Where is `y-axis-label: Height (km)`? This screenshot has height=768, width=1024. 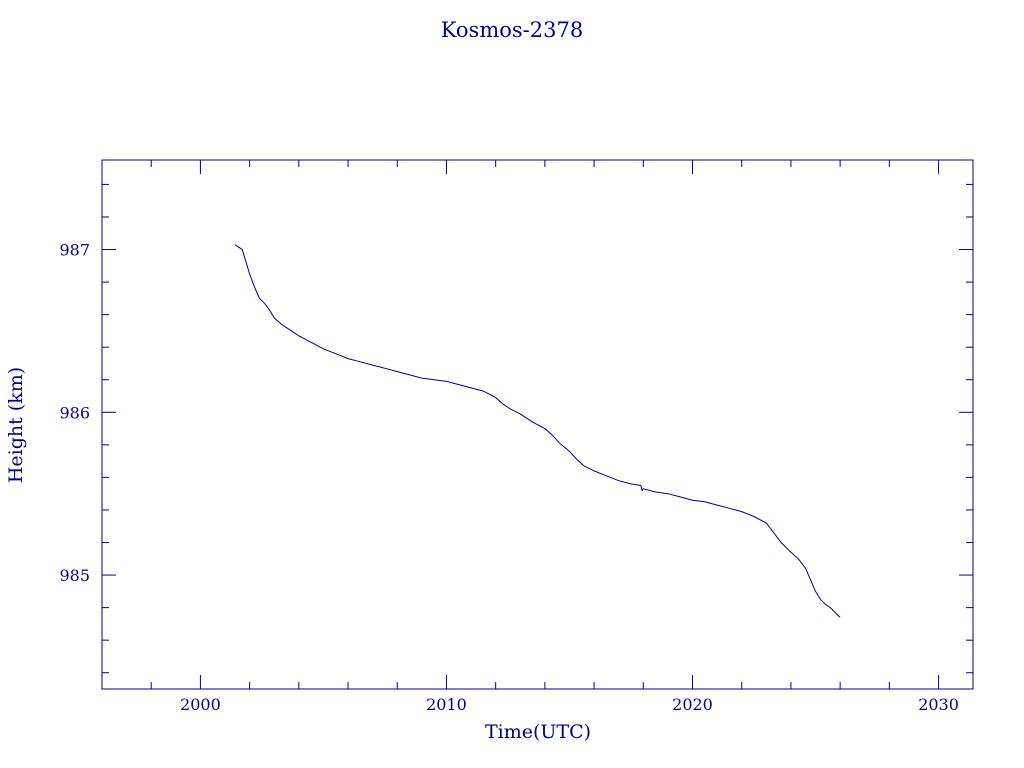
y-axis-label: Height (km) is located at coordinates (16, 425).